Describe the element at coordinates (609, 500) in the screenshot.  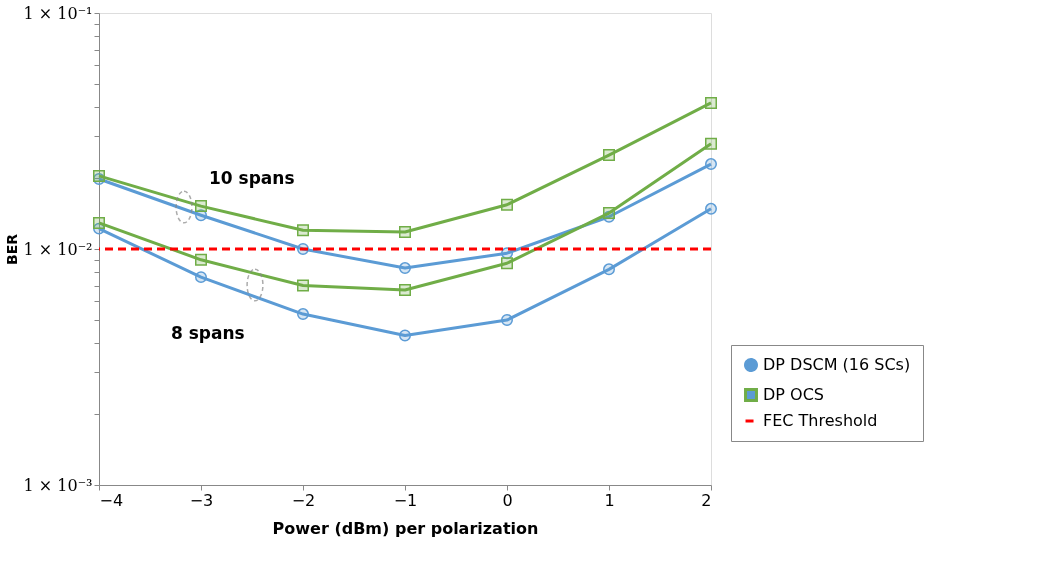
I see `x-tick-label: 1` at that location.